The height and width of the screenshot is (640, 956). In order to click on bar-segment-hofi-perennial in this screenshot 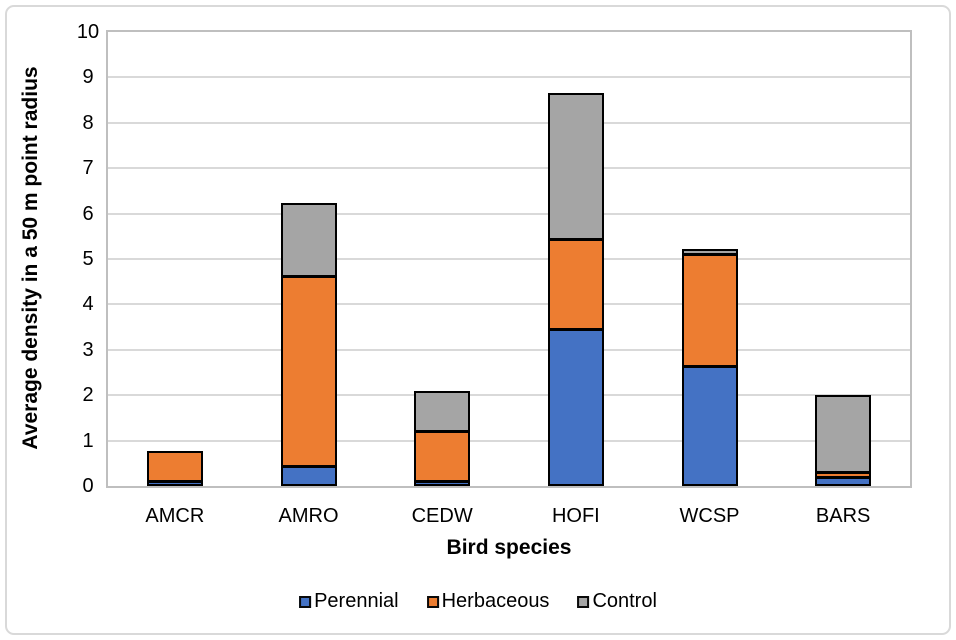, I will do `click(575, 407)`.